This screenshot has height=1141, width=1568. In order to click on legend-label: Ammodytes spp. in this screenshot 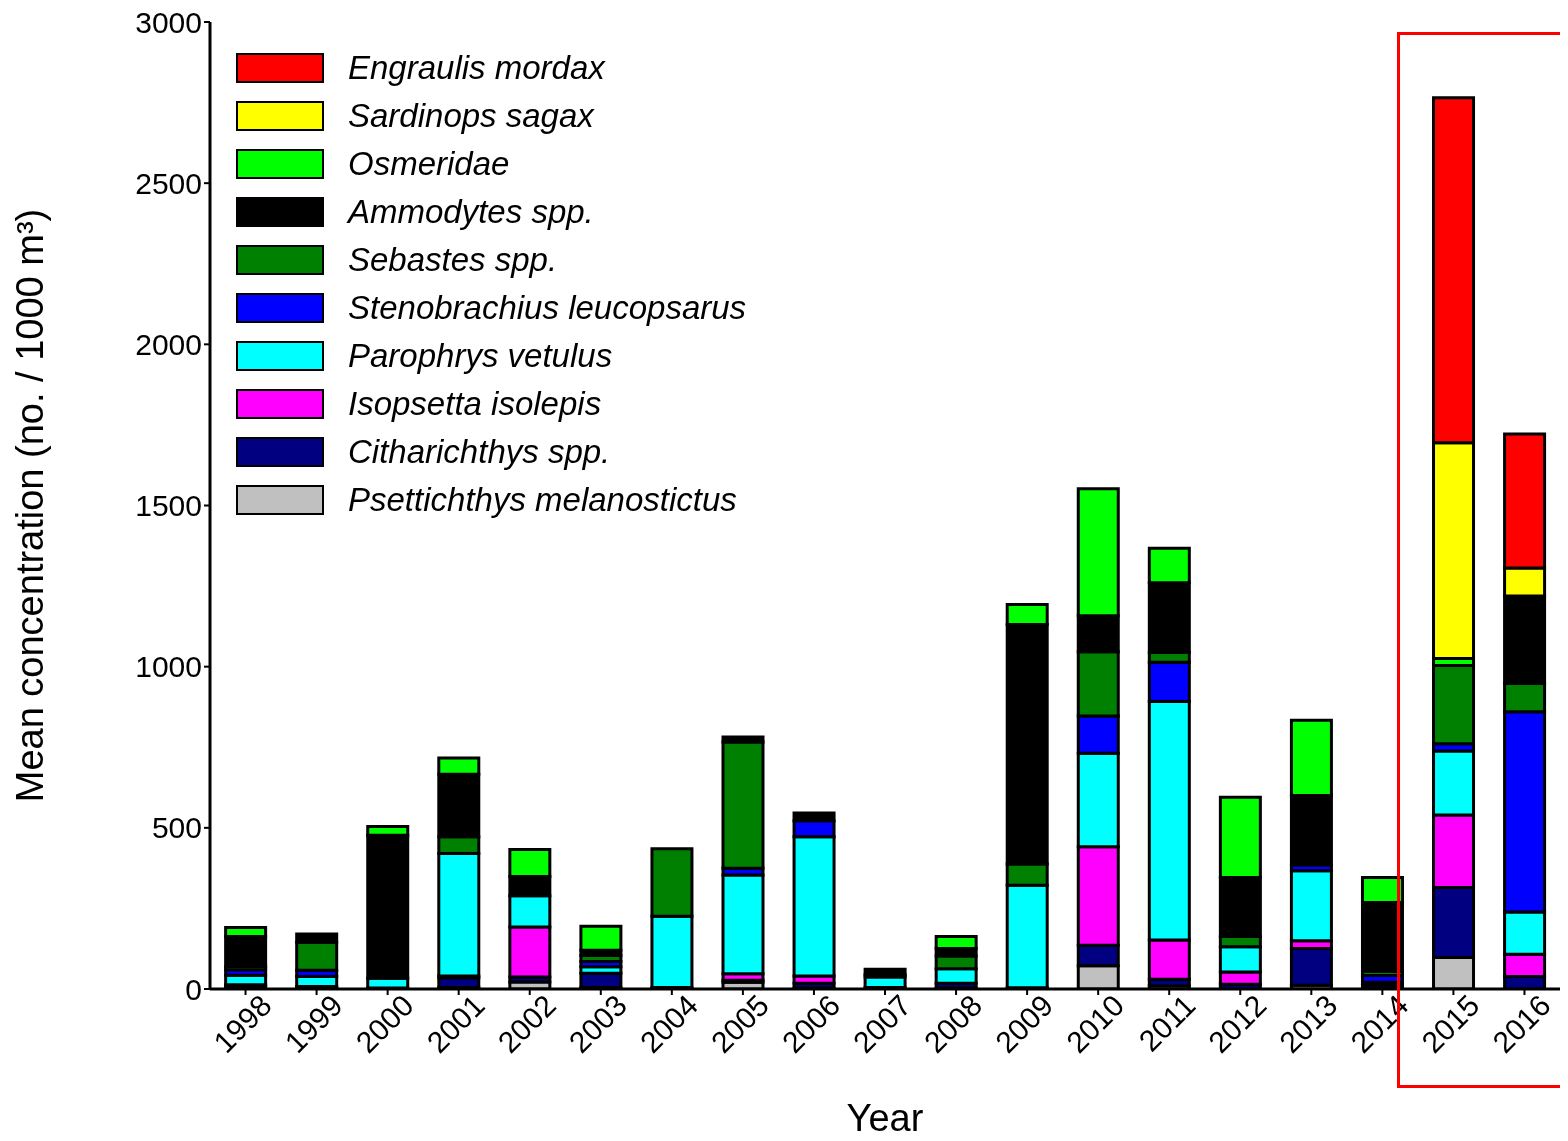, I will do `click(471, 212)`.